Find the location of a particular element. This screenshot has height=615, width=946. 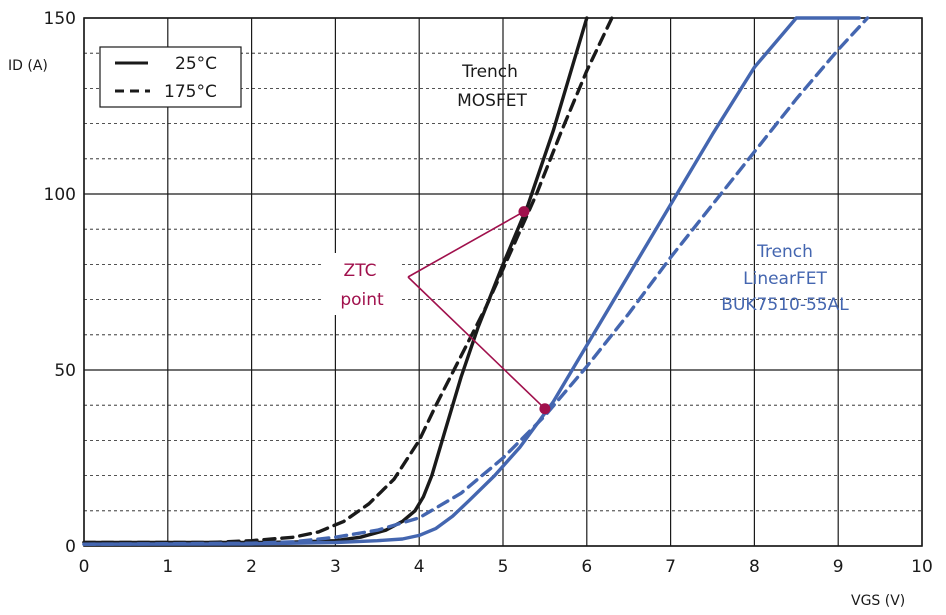

x-tick-label: 10 is located at coordinates (922, 567).